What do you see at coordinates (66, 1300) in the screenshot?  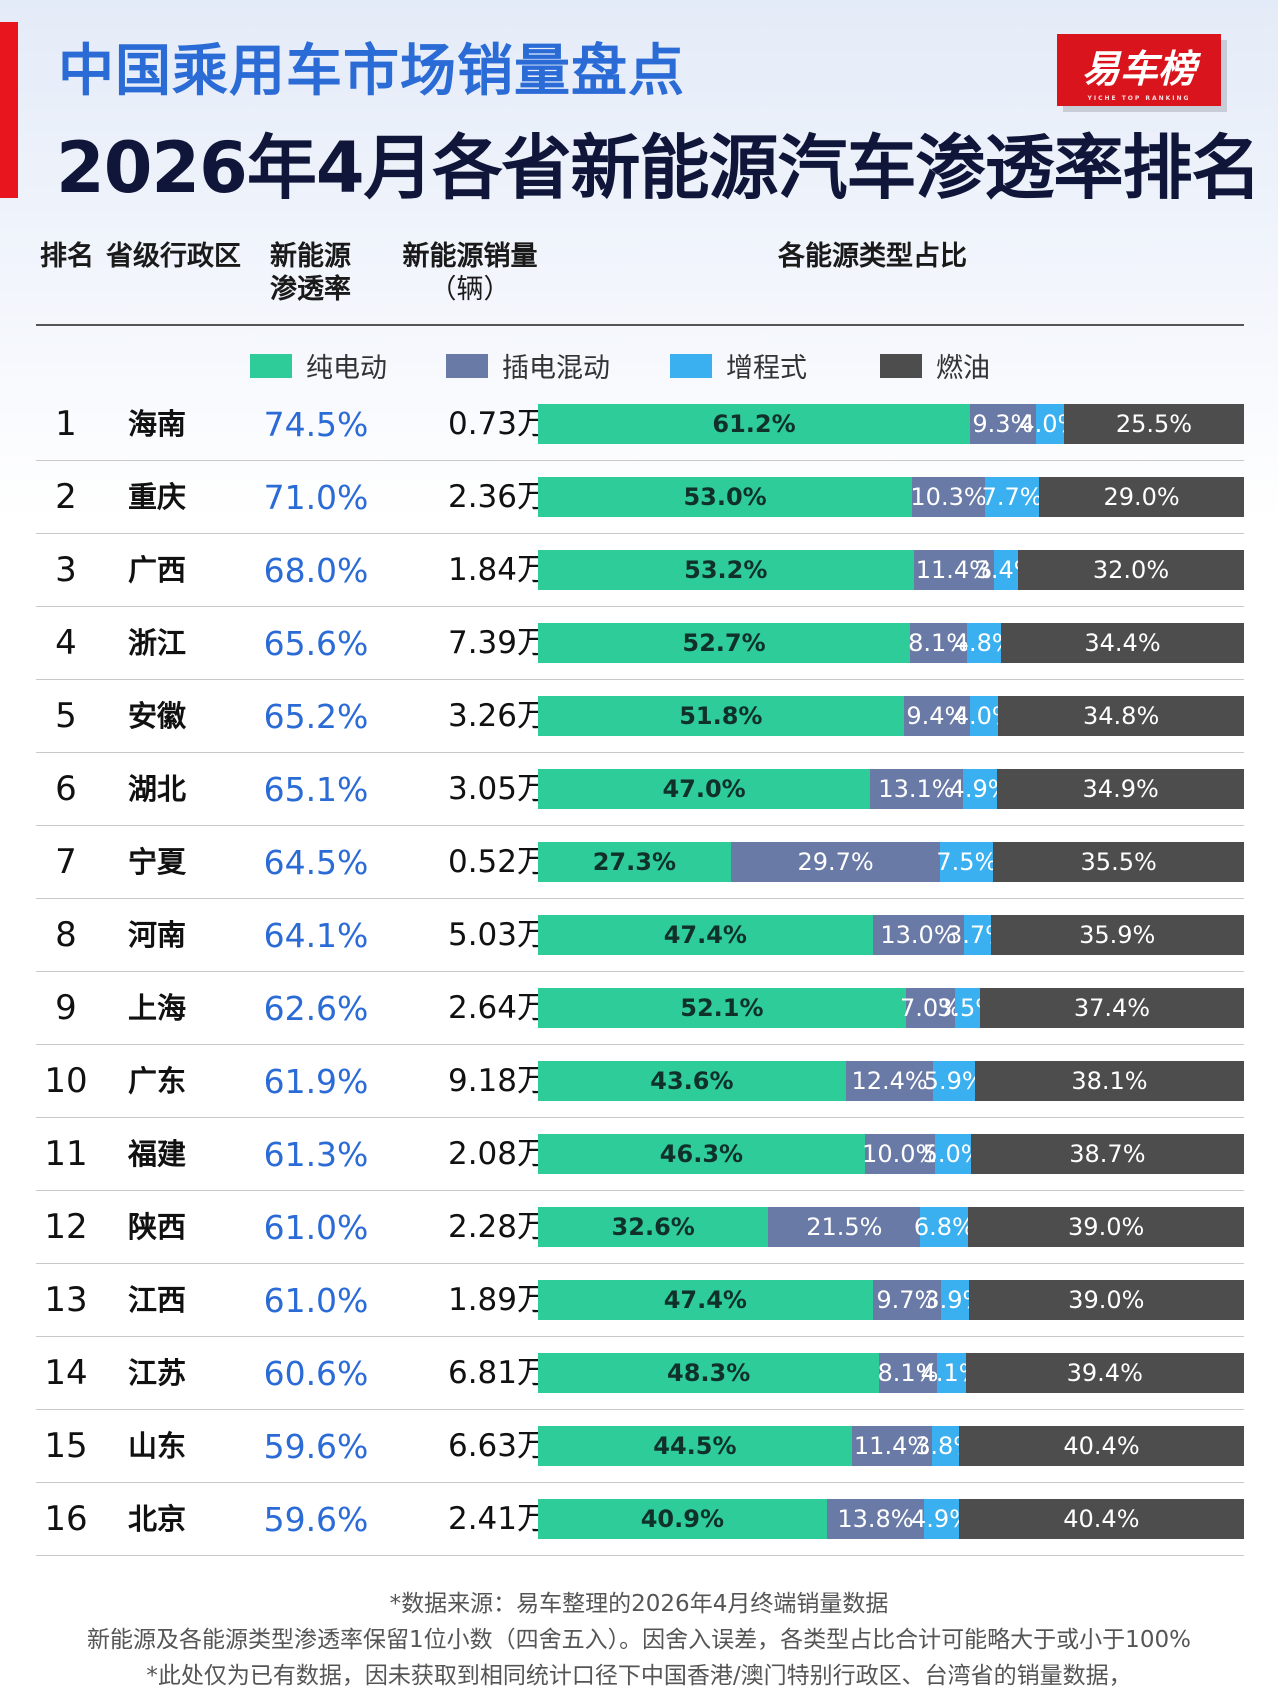 I see `rank-cell: 13` at bounding box center [66, 1300].